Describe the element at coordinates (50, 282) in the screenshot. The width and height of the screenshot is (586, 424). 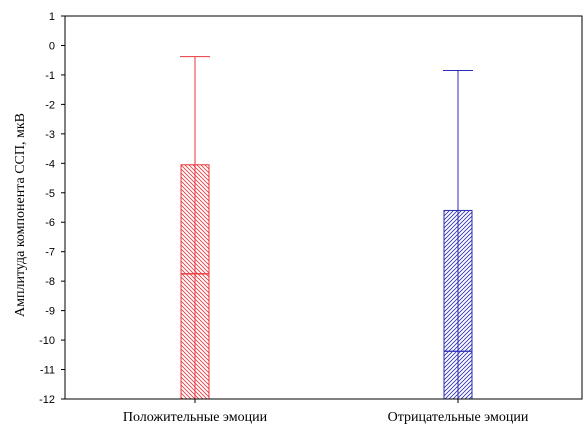
I see `y-tick-label: -8` at that location.